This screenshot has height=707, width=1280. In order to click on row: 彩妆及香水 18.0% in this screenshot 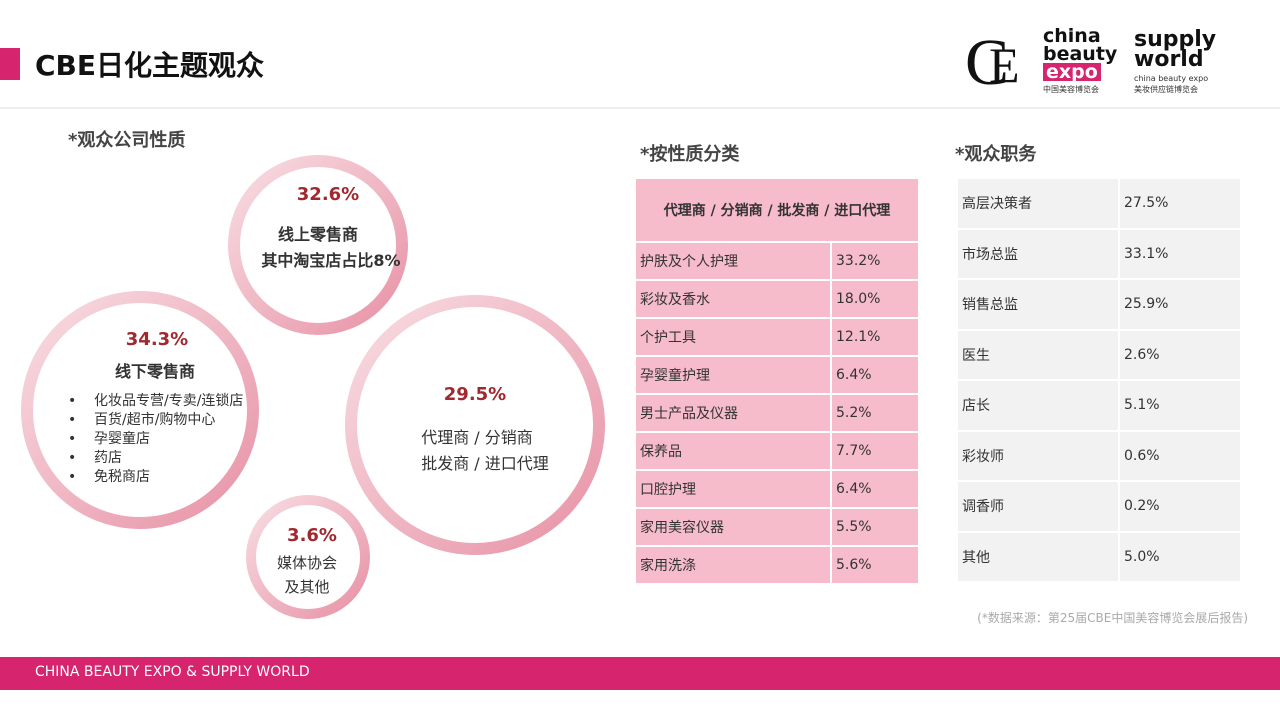, I will do `click(777, 299)`.